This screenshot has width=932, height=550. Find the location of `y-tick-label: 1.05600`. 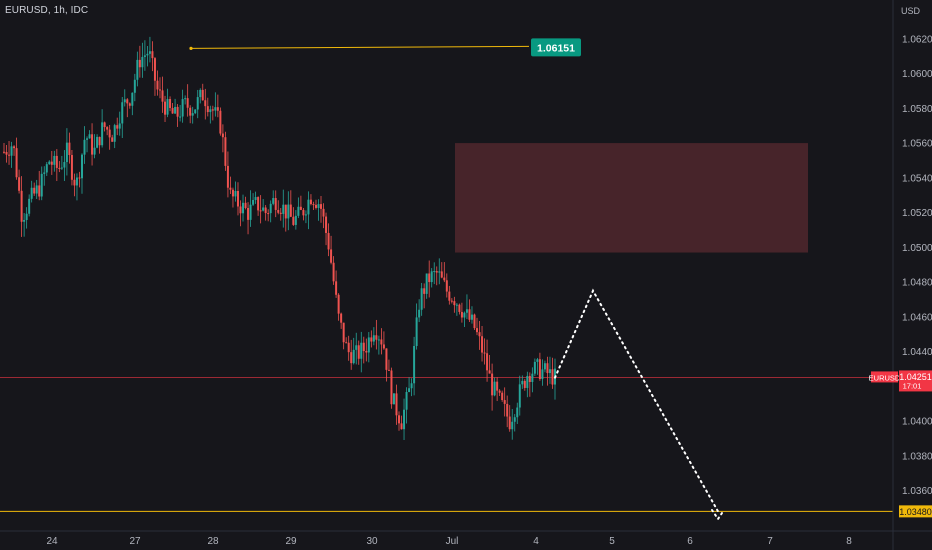

y-tick-label: 1.05600 is located at coordinates (917, 144).